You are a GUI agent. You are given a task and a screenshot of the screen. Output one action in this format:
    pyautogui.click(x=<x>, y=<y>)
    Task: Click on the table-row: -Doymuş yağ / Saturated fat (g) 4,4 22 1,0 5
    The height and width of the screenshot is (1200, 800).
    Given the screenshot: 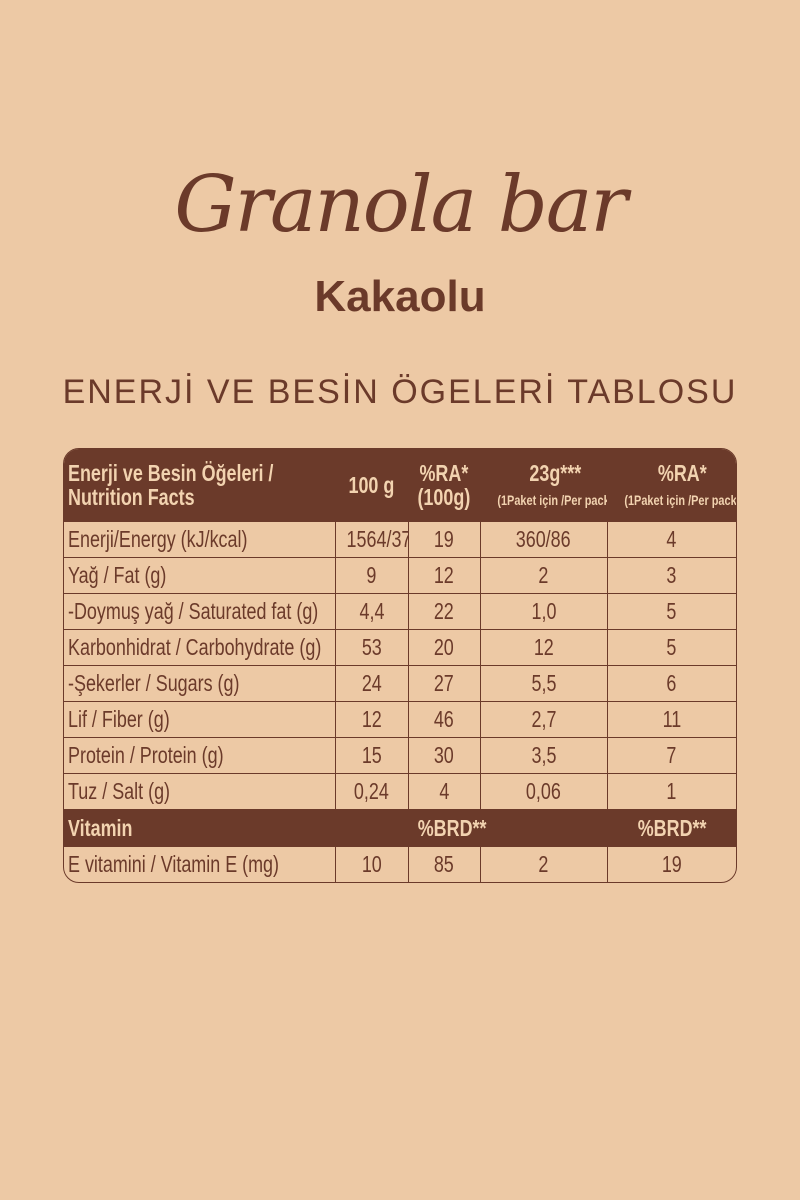 What is the action you would take?
    pyautogui.click(x=400, y=611)
    